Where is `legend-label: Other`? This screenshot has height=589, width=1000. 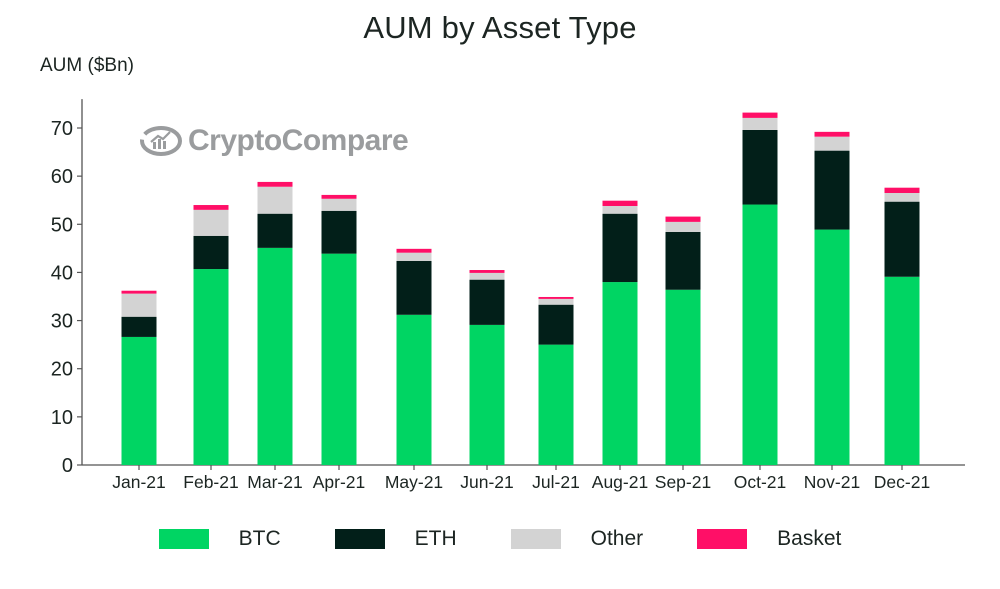
legend-label: Other is located at coordinates (617, 538).